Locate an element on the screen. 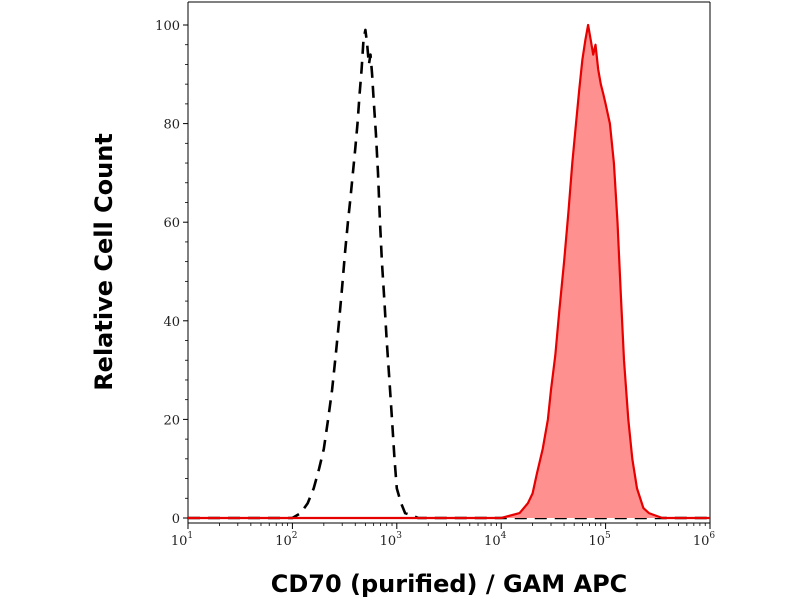  x-axis-title: CD70 (purified) / GAM APC is located at coordinates (449, 584).